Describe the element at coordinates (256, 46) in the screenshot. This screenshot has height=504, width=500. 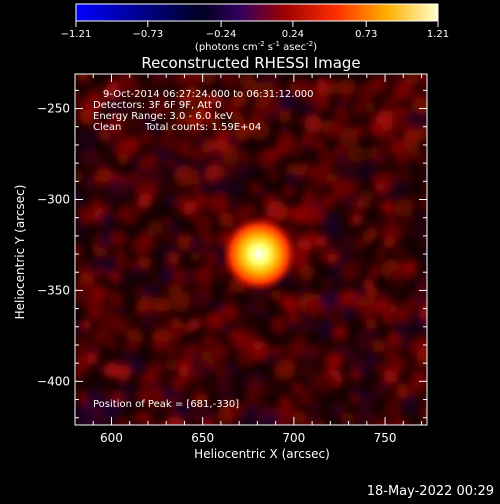
I see `colorbar-units-label: (photons cm-2 s-1 asec-2)` at that location.